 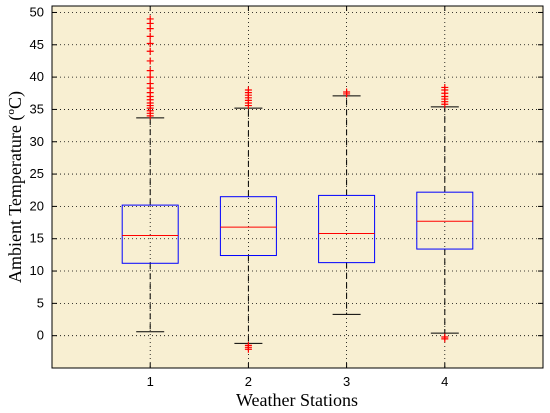 What do you see at coordinates (37, 205) in the screenshot?
I see `y-tick-label: 20` at bounding box center [37, 205].